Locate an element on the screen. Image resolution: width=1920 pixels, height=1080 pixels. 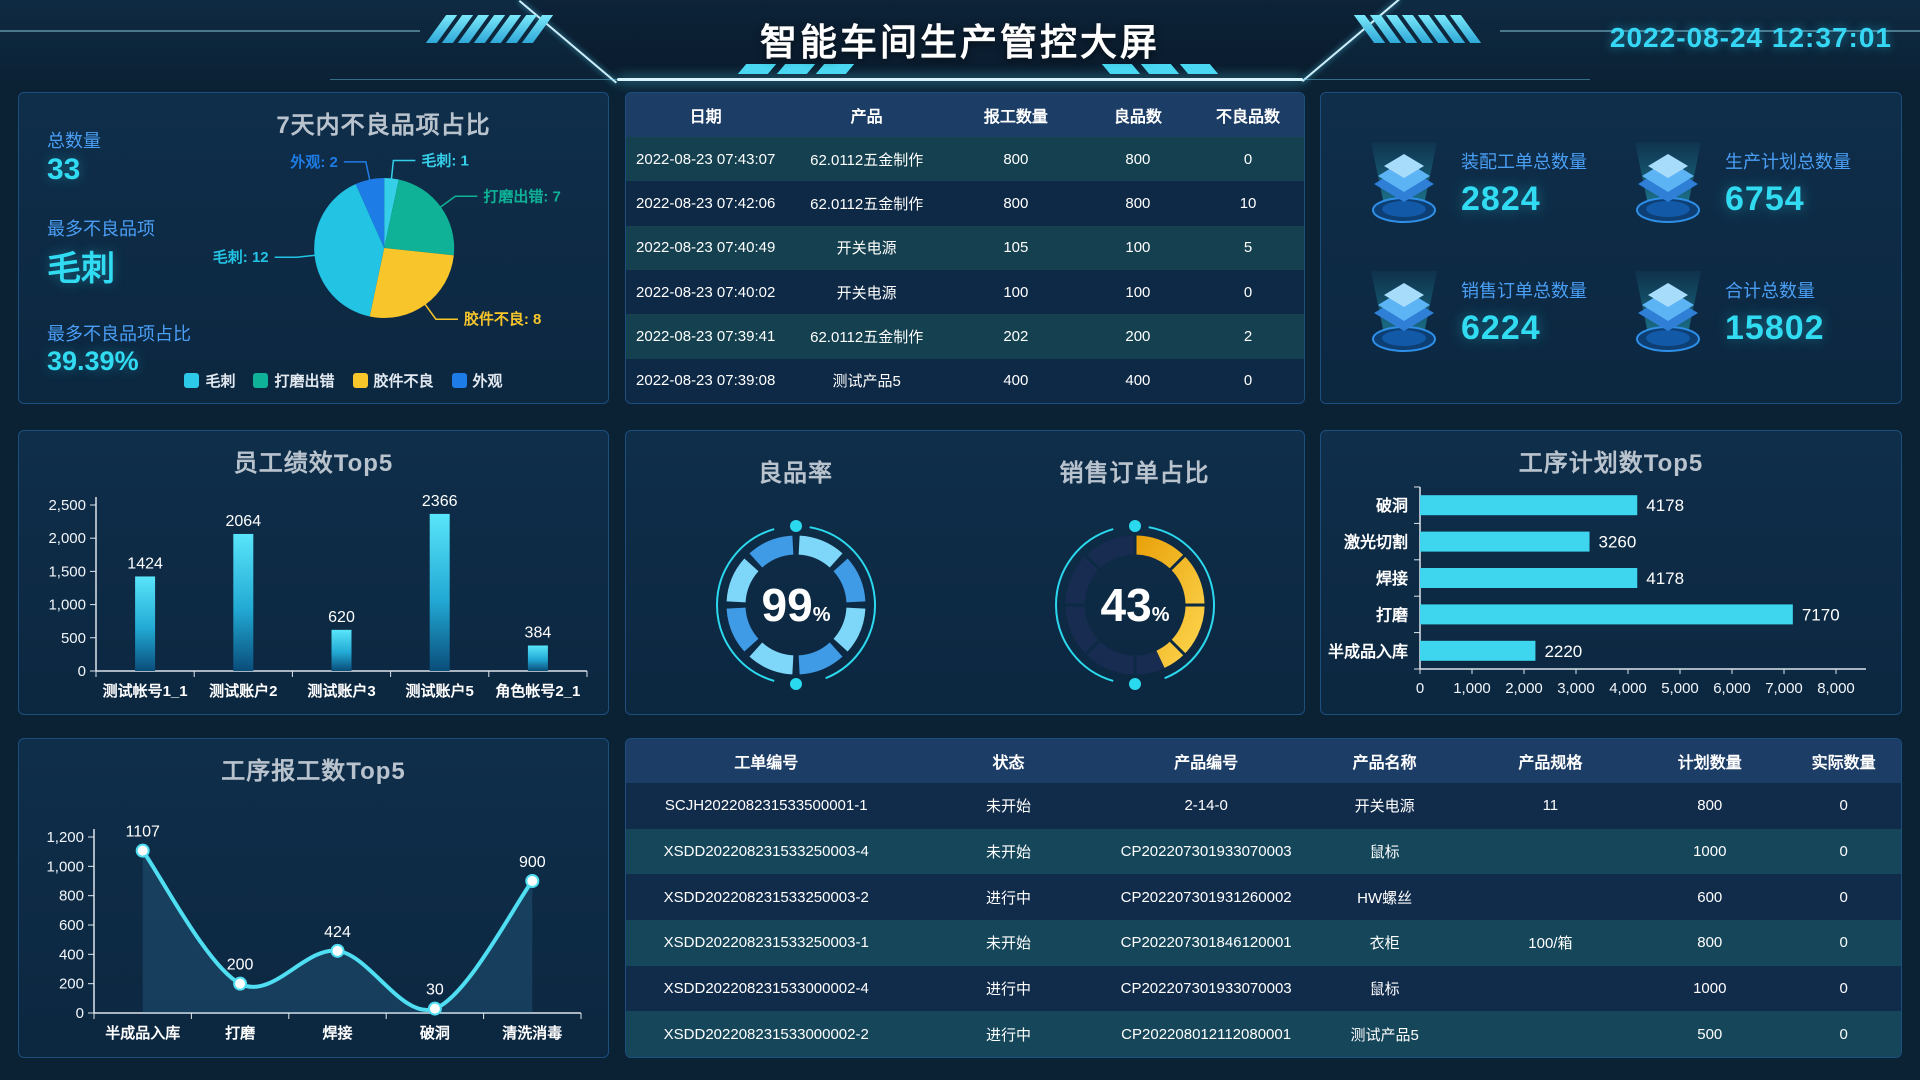
layers-icon is located at coordinates (1668, 311).